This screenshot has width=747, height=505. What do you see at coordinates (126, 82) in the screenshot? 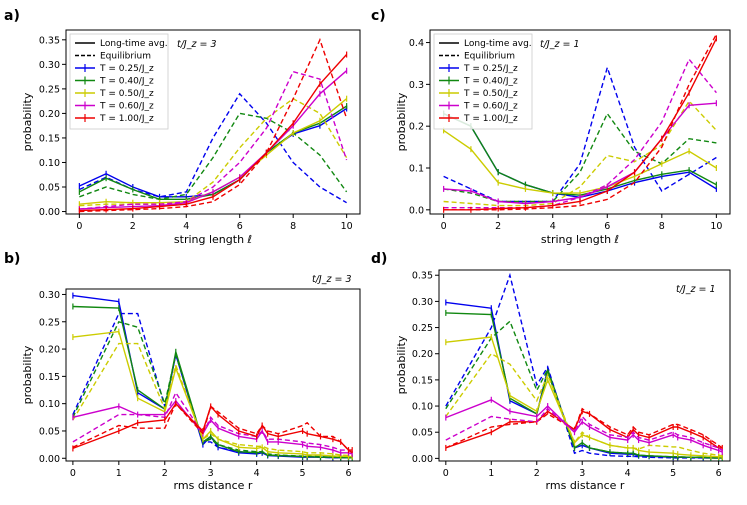
I see `legend-label: T = 0.40/J_z` at bounding box center [126, 82].